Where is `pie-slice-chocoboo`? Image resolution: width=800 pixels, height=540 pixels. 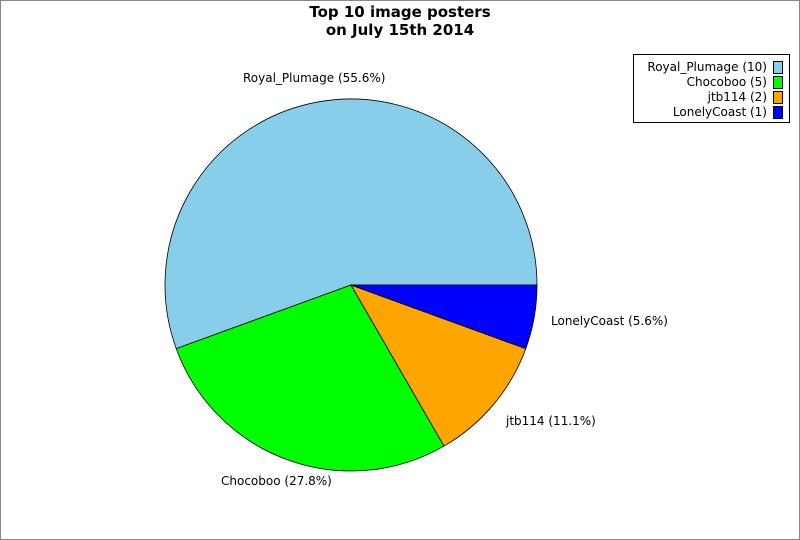
pie-slice-chocoboo is located at coordinates (310, 378).